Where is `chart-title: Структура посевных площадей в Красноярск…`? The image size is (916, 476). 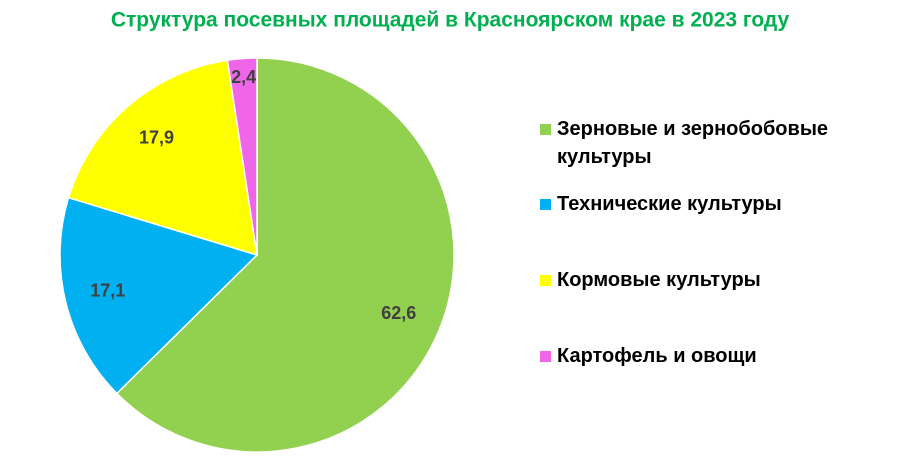
chart-title: Структура посевных площадей в Красноярск… is located at coordinates (450, 20).